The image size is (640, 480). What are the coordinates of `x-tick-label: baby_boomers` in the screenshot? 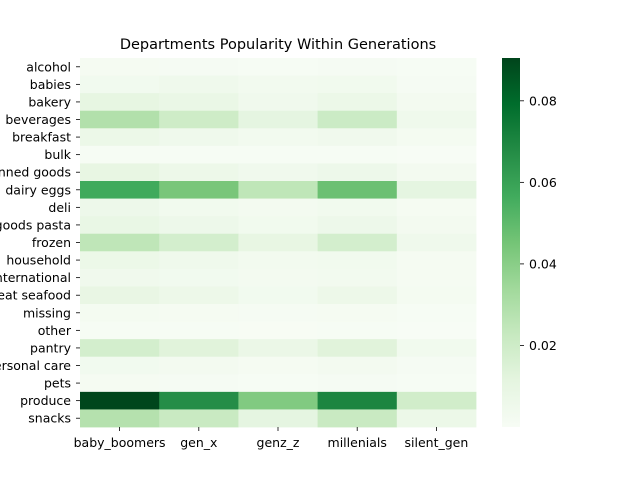 It's located at (120, 442).